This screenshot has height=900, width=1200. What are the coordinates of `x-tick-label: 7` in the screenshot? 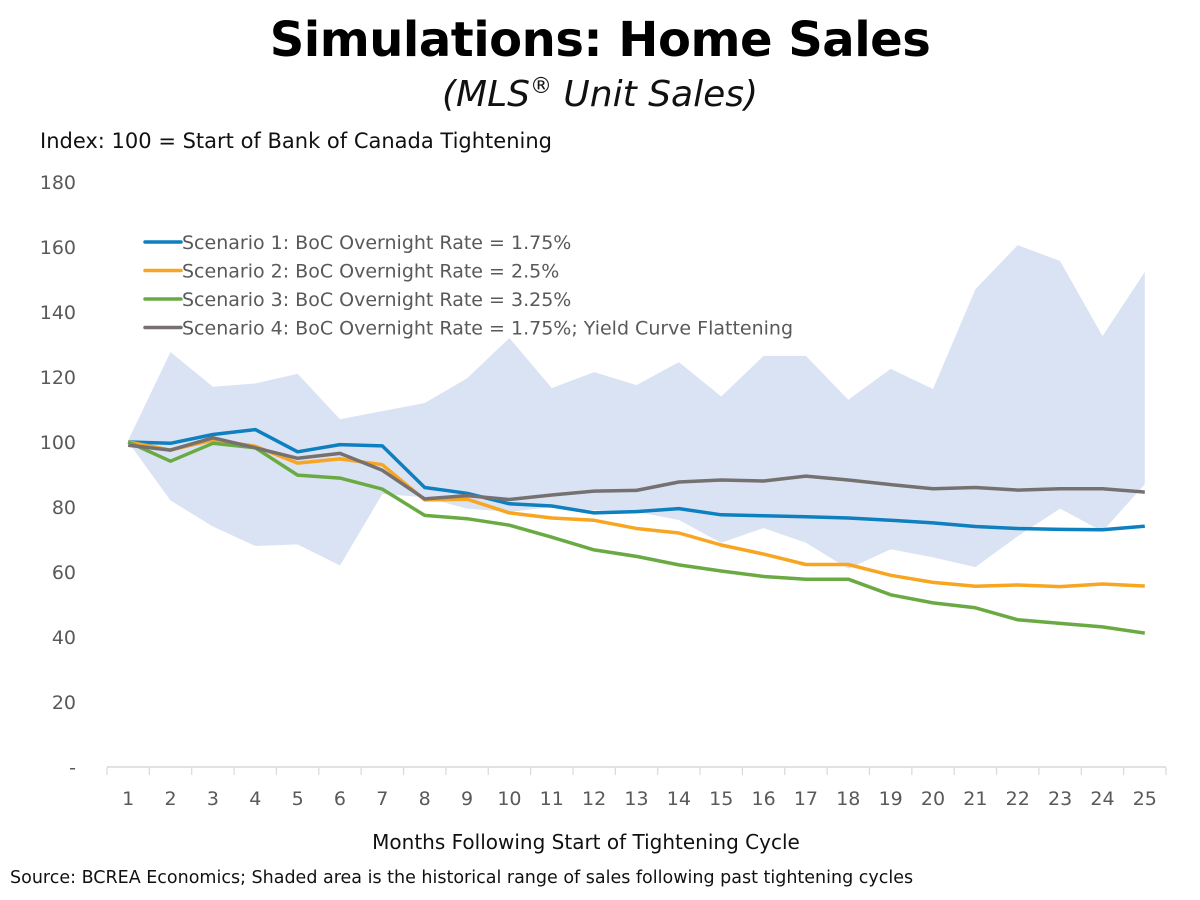 It's located at (382, 799).